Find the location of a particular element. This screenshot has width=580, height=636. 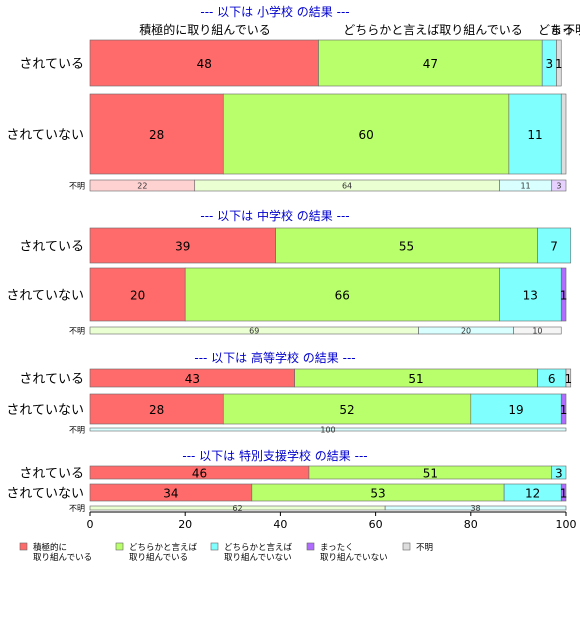

data-label: 55 is located at coordinates (406, 247).